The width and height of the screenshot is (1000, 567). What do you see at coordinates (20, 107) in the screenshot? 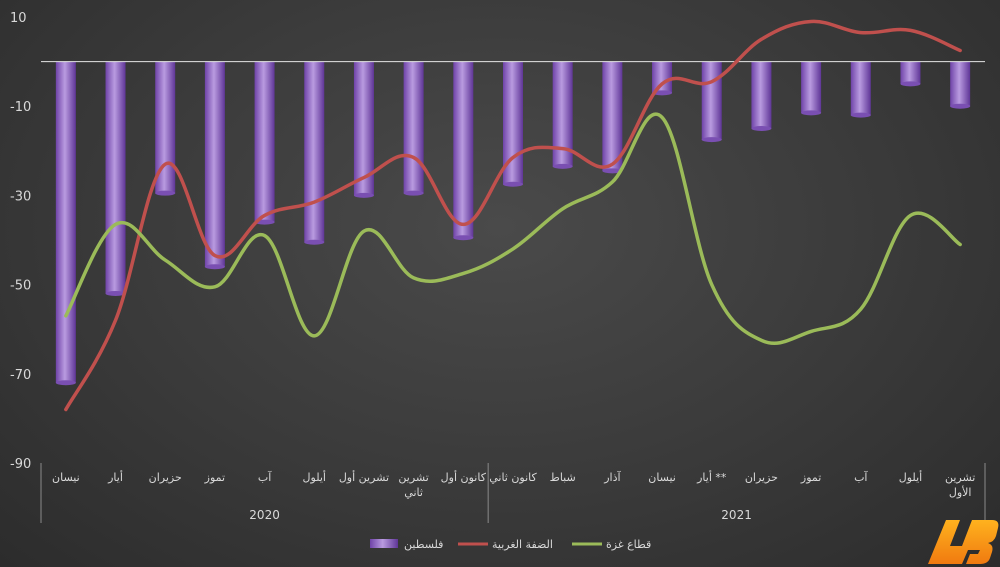
I see `y-tick-label: -10` at bounding box center [20, 107].